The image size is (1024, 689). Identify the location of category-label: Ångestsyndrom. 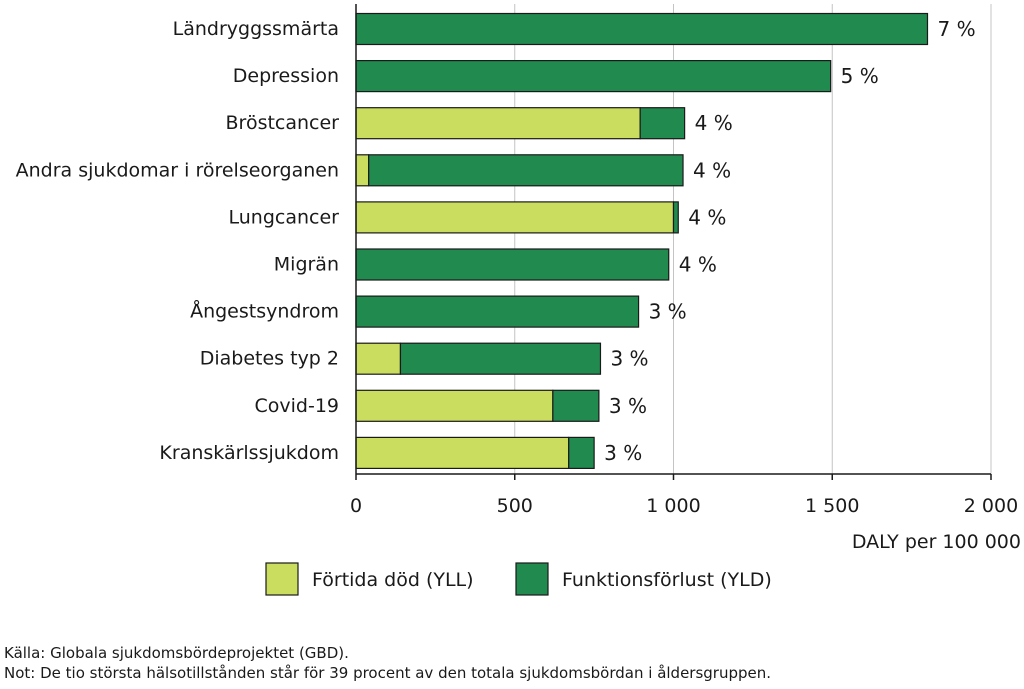
(264, 311).